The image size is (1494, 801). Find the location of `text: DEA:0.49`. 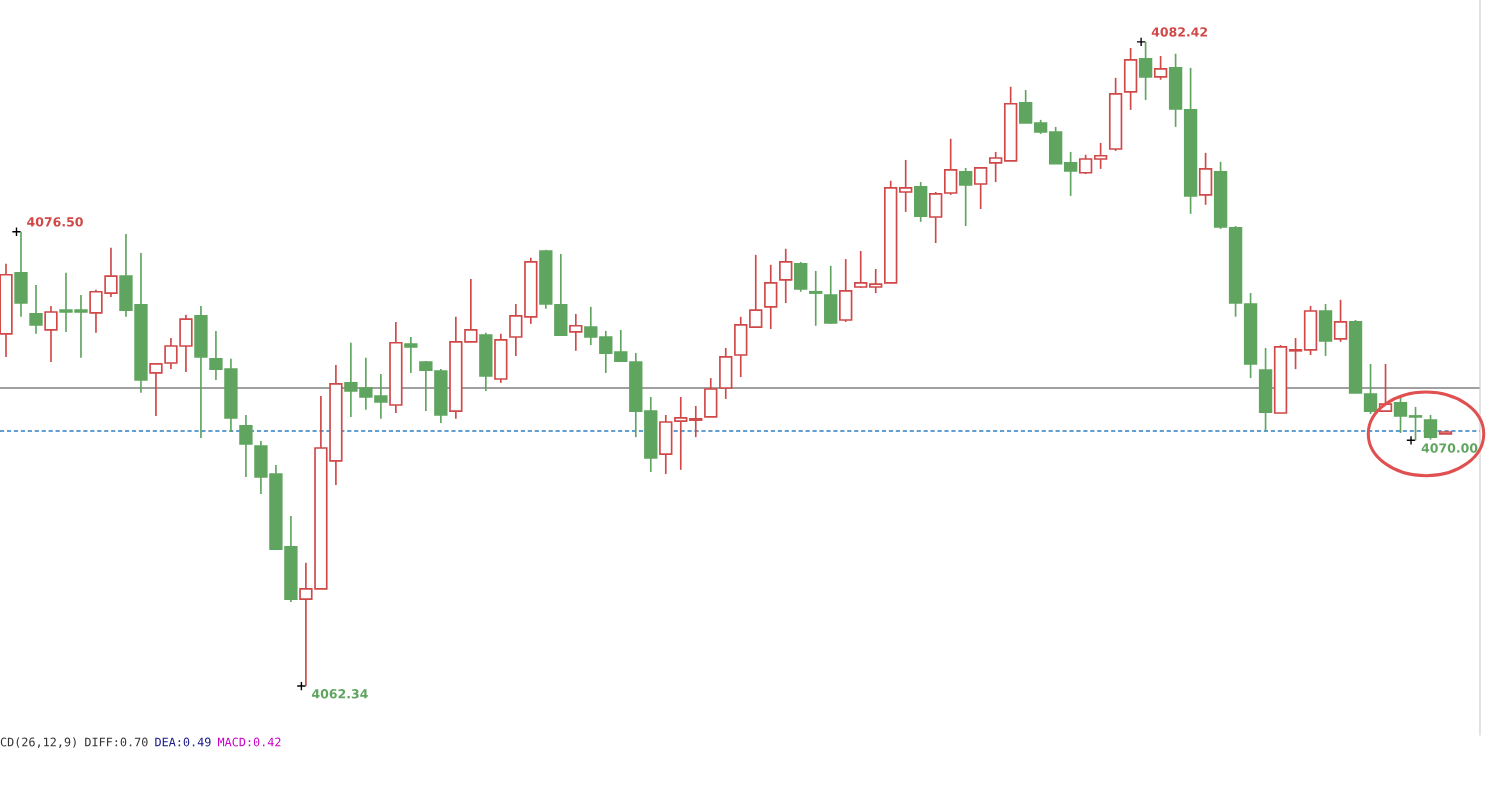

text: DEA:0.49 is located at coordinates (183, 742).